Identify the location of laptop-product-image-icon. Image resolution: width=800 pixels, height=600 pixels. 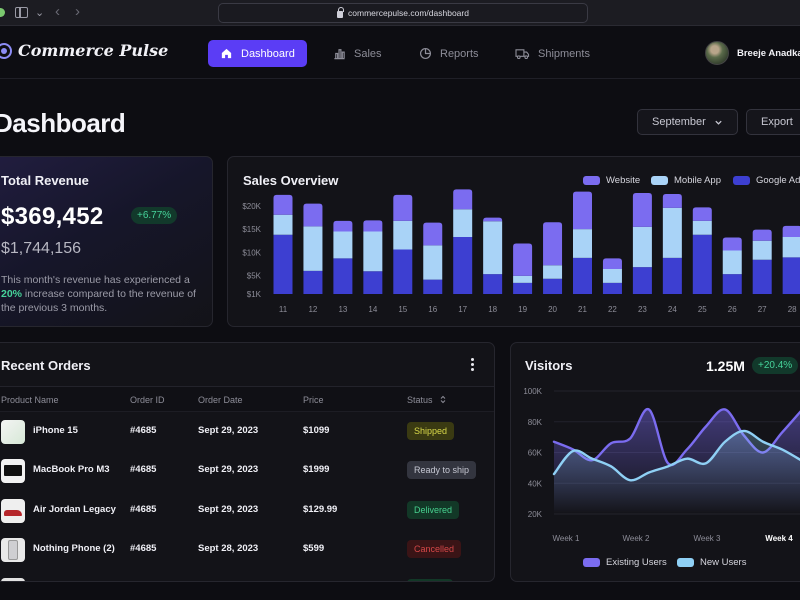
(13, 471).